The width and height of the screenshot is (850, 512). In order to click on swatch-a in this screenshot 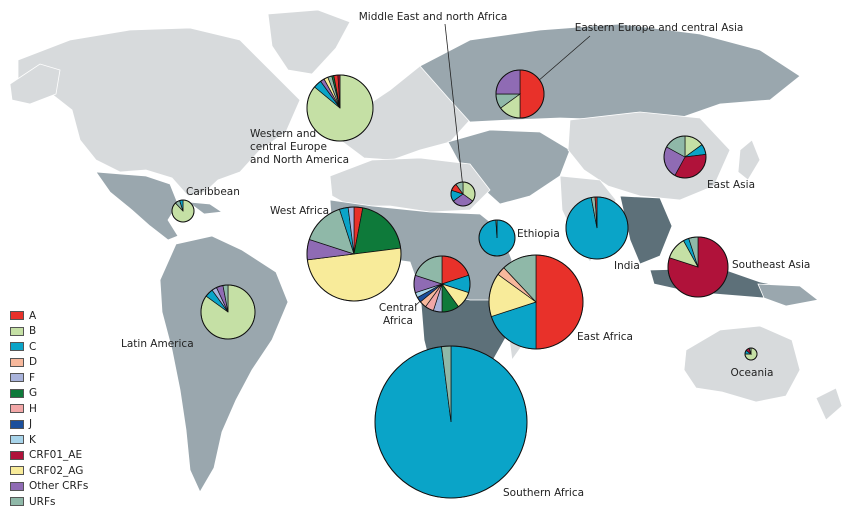, I will do `click(17, 316)`.